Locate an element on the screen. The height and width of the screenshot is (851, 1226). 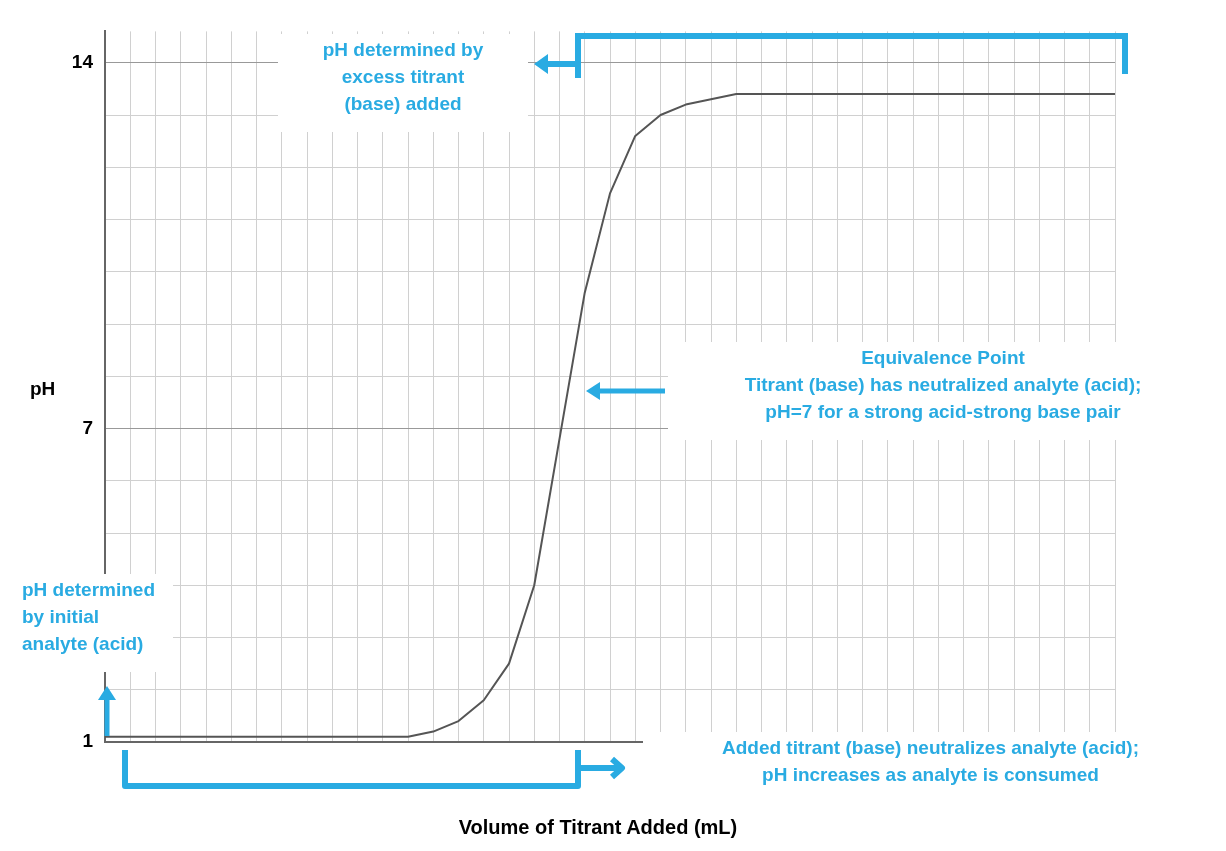
annotation: pH determined by excess titrant (base) added is located at coordinates (403, 77).